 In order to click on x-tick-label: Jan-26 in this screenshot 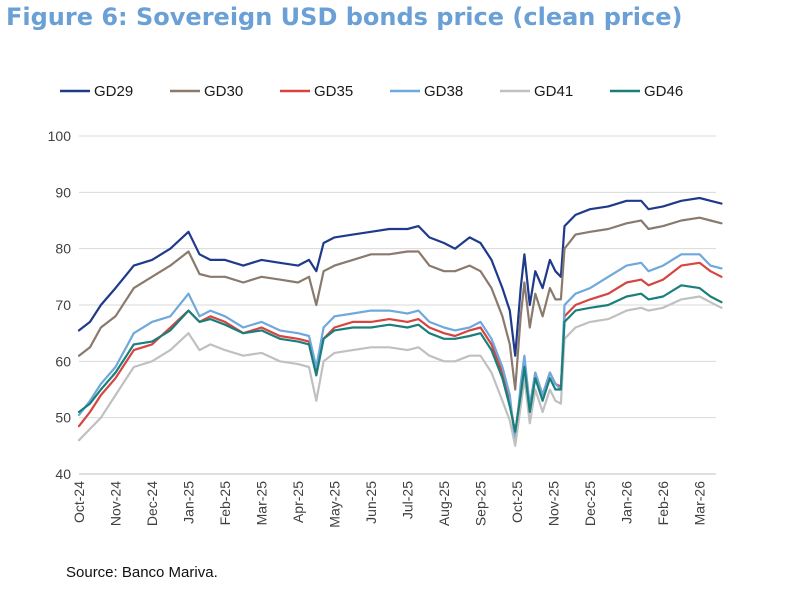, I will do `click(627, 502)`.